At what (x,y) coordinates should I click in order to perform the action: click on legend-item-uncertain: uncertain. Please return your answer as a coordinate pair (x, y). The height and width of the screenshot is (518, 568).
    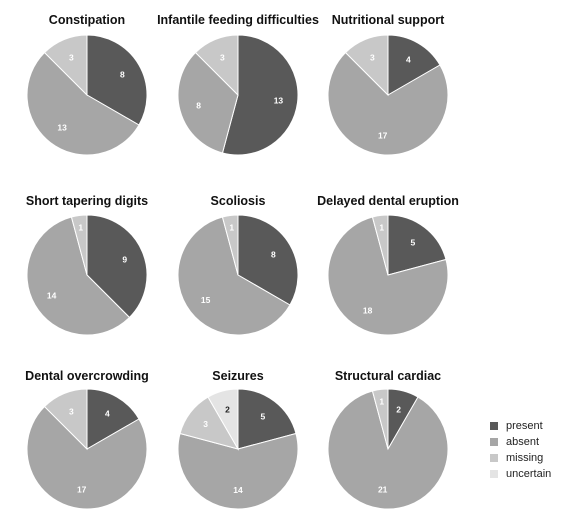
    Looking at the image, I should click on (520, 474).